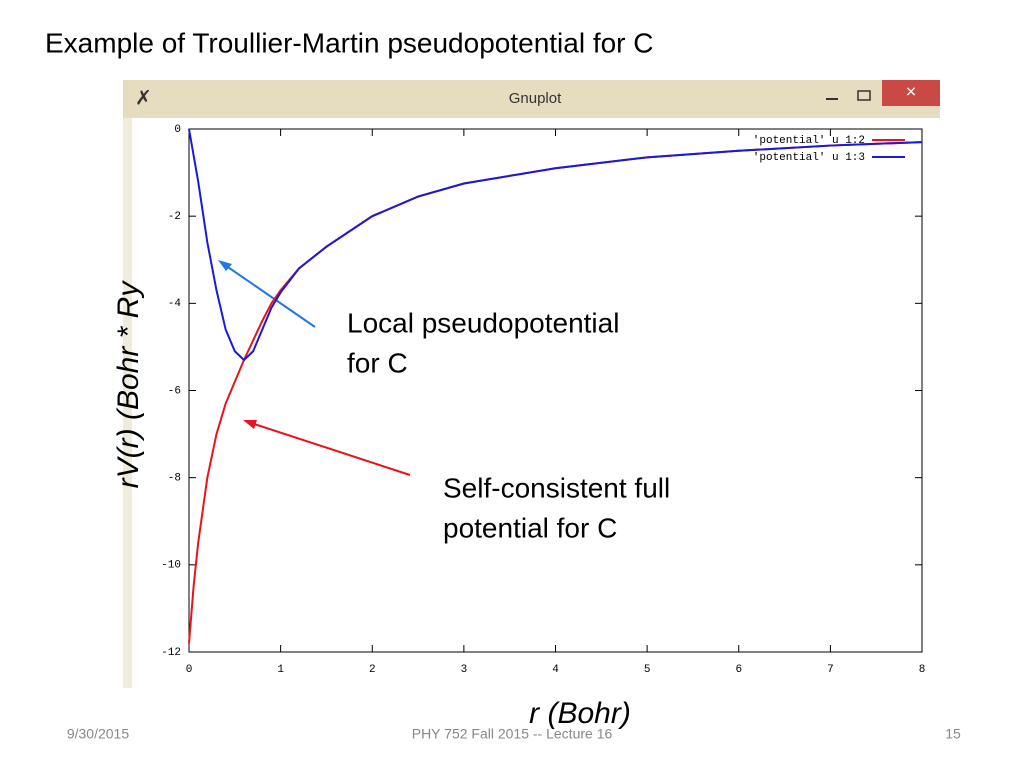 Image resolution: width=1024 pixels, height=768 pixels. I want to click on window-icon: ✗, so click(143, 98).